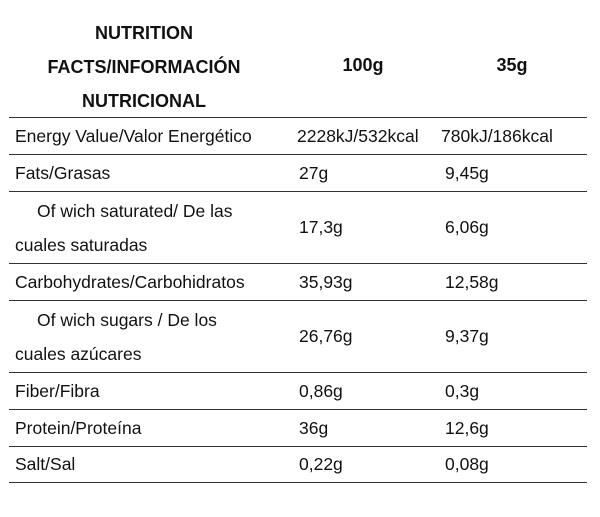 This screenshot has width=600, height=517. What do you see at coordinates (144, 32) in the screenshot?
I see `title-line-1: NUTRITION` at bounding box center [144, 32].